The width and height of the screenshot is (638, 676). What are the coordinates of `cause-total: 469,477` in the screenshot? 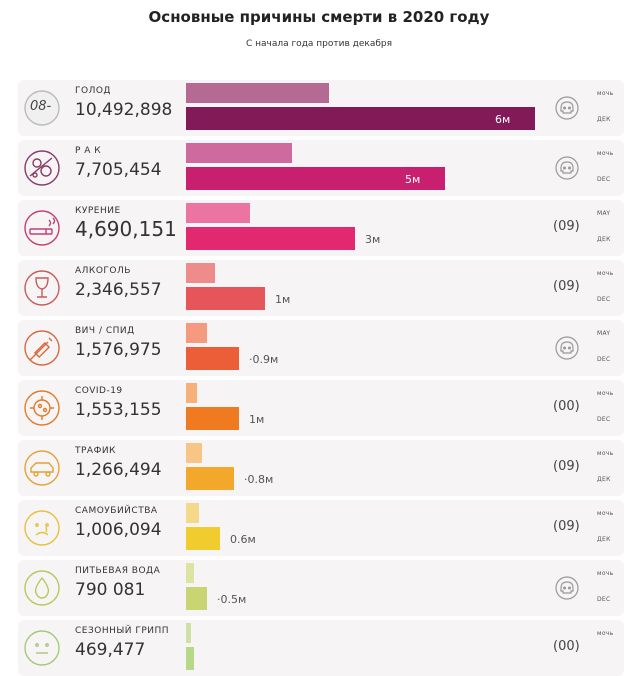 It's located at (110, 650).